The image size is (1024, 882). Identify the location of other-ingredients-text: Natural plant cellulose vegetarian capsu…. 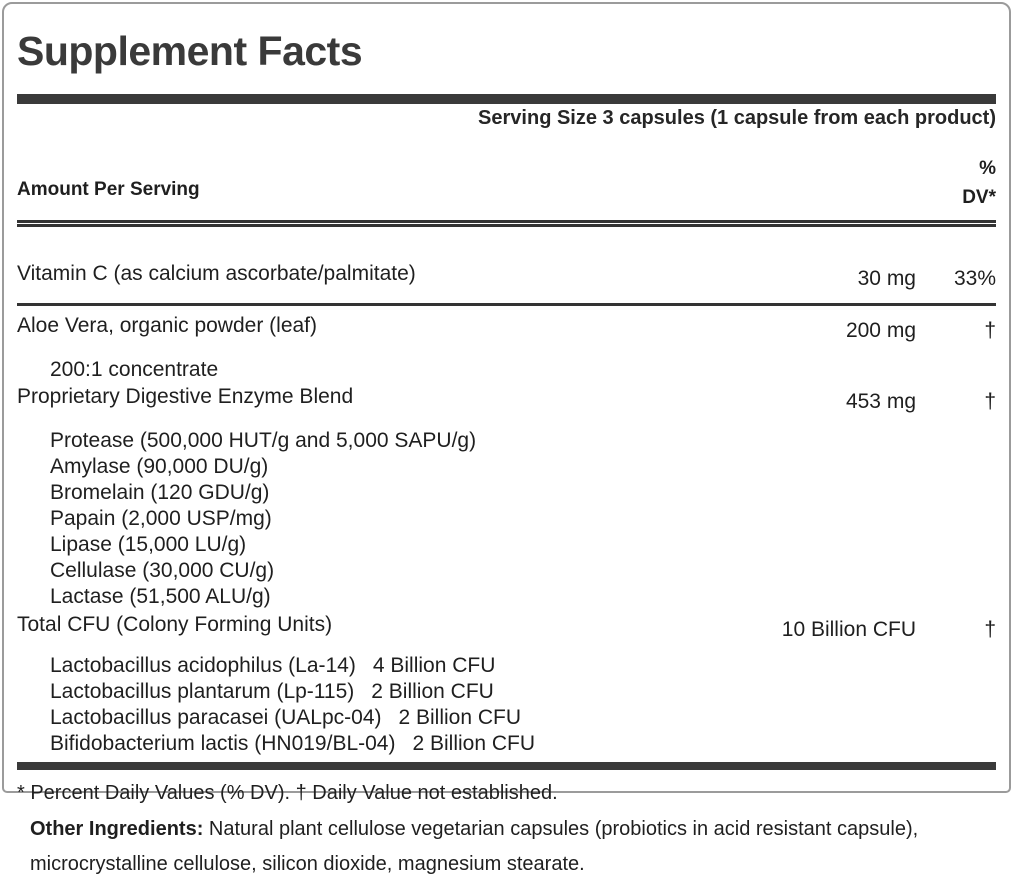
(474, 846).